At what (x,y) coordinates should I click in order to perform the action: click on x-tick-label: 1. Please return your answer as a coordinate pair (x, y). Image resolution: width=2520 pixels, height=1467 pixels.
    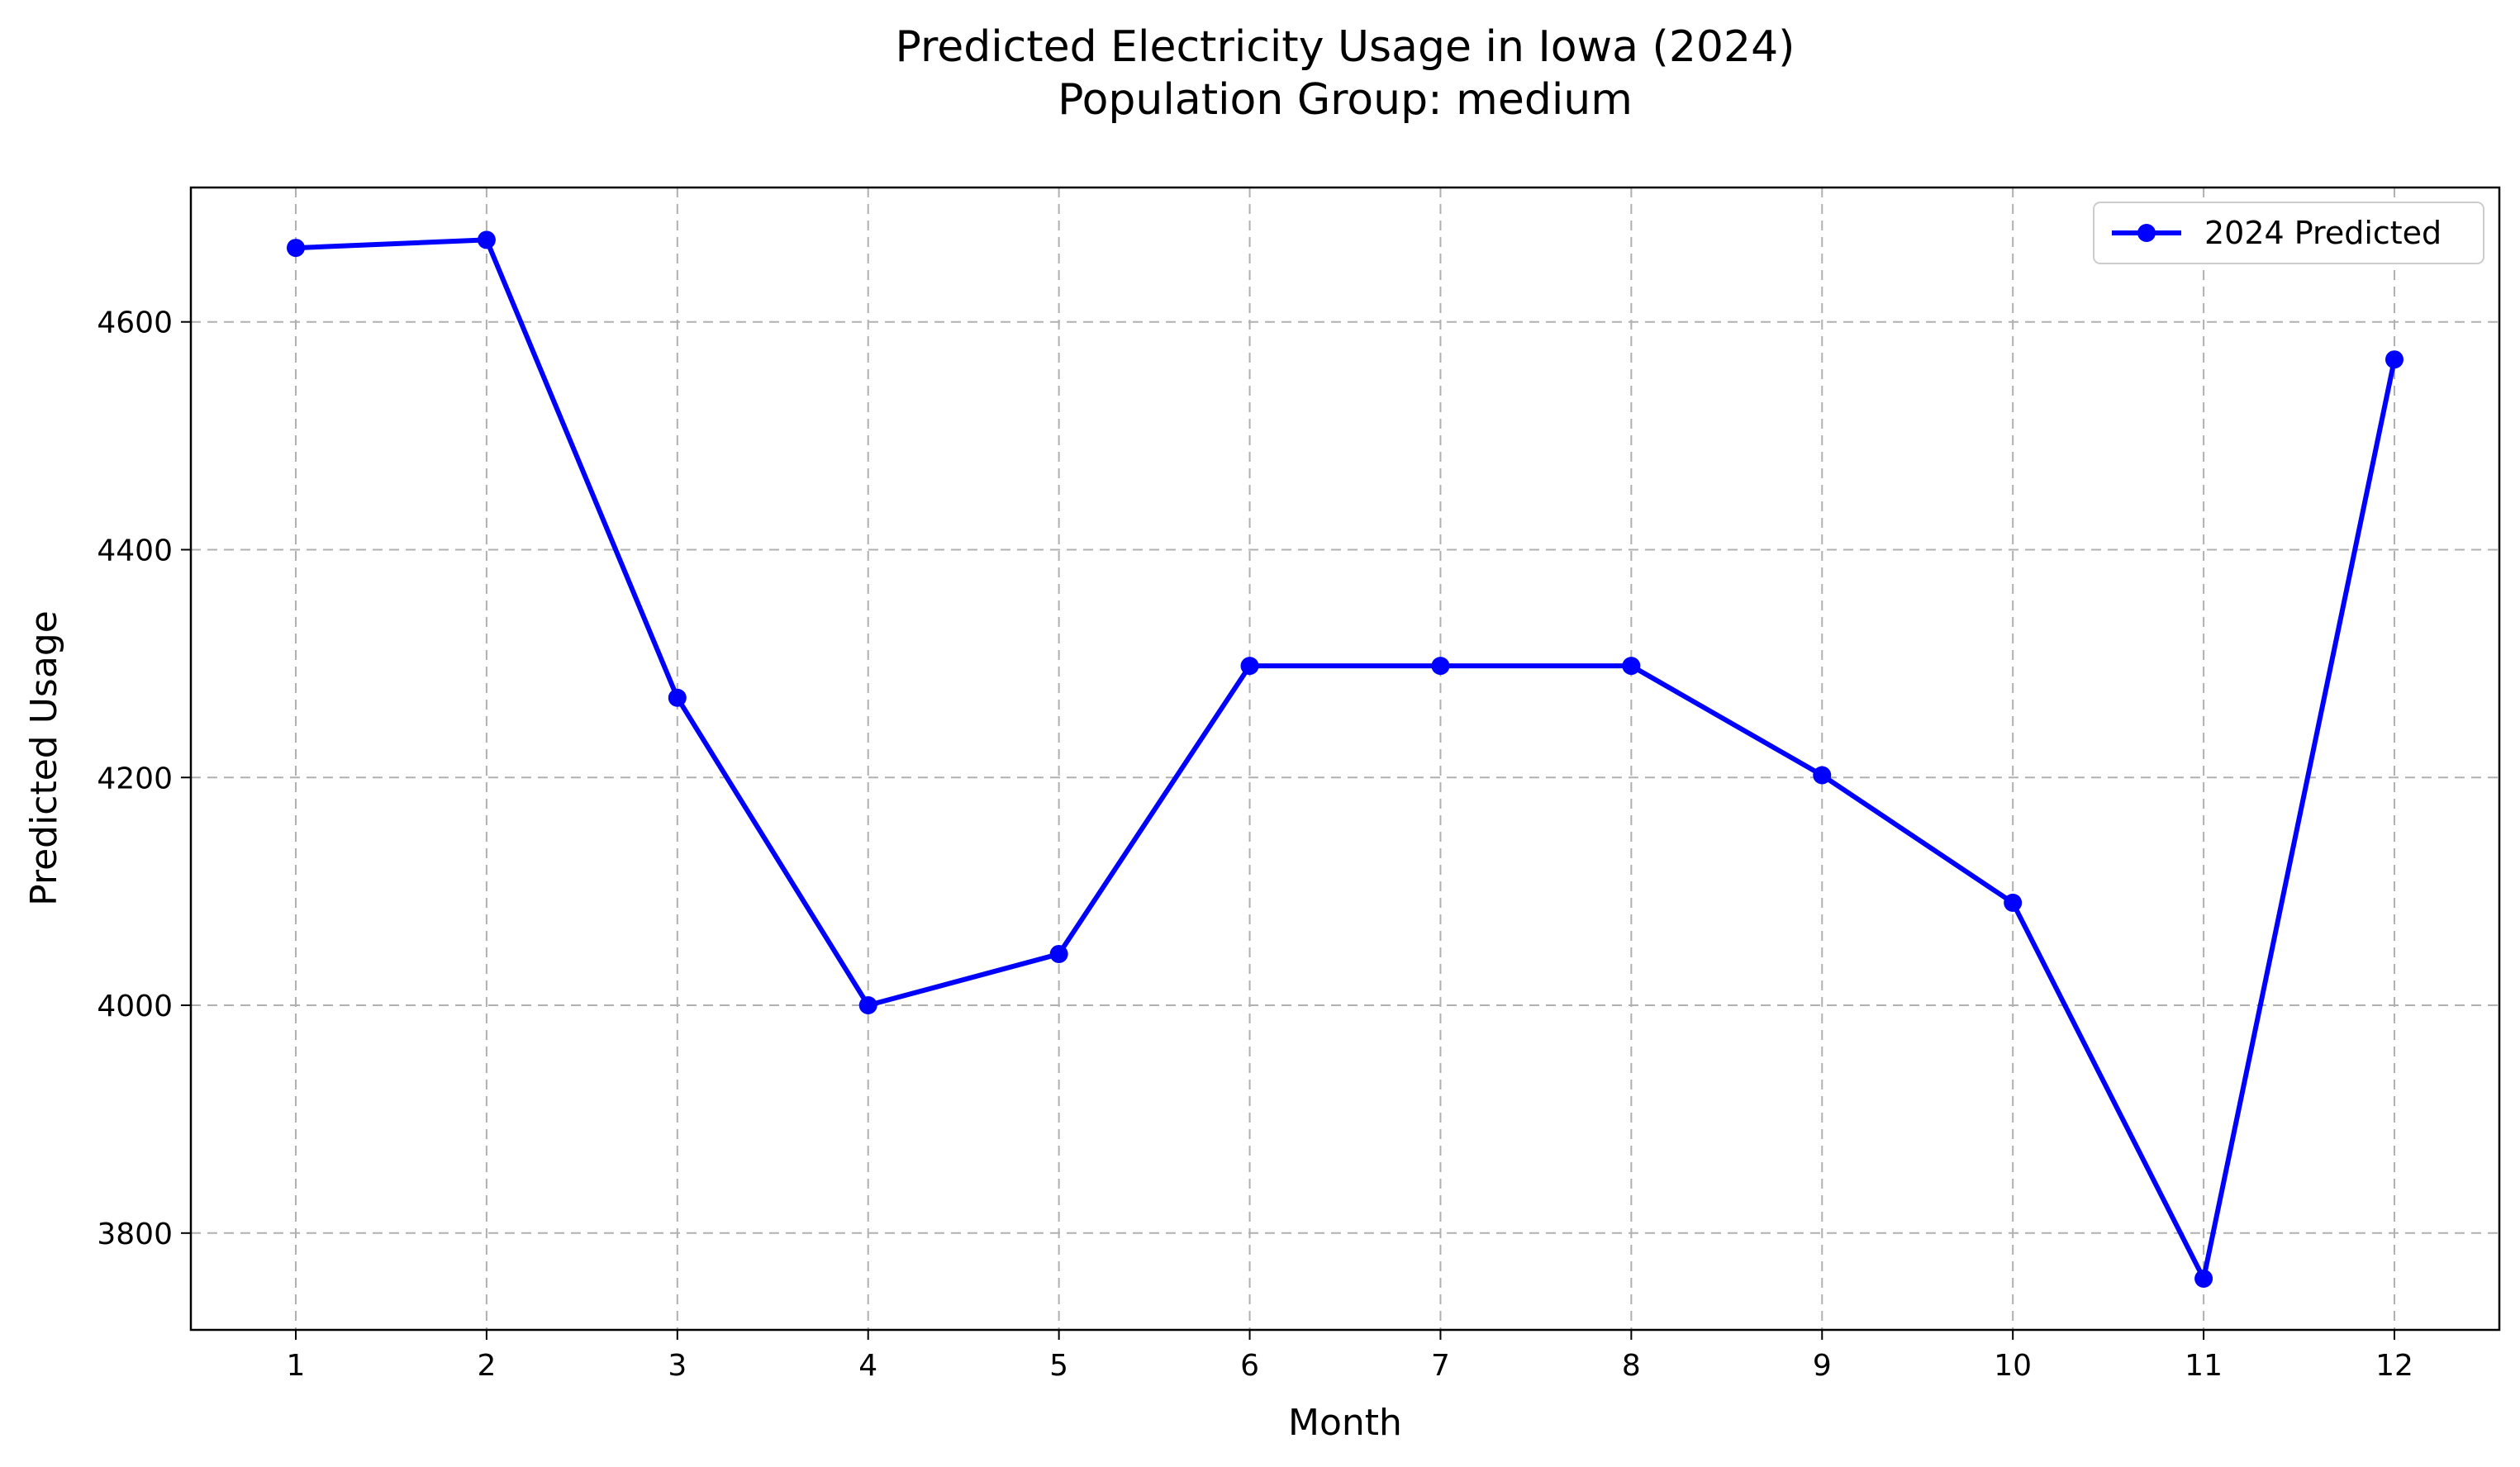
    Looking at the image, I should click on (296, 1366).